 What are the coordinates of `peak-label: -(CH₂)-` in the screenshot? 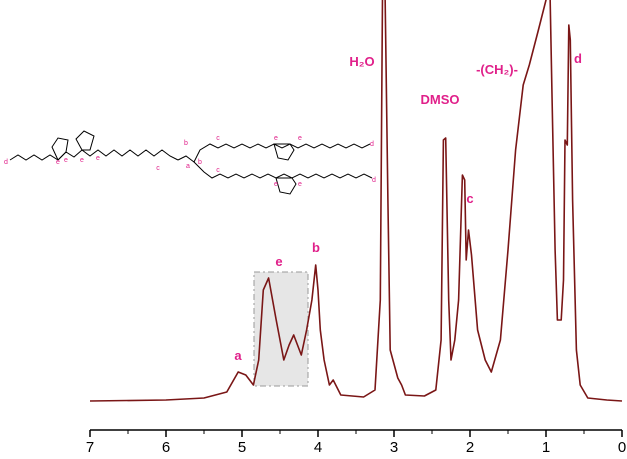 It's located at (497, 69).